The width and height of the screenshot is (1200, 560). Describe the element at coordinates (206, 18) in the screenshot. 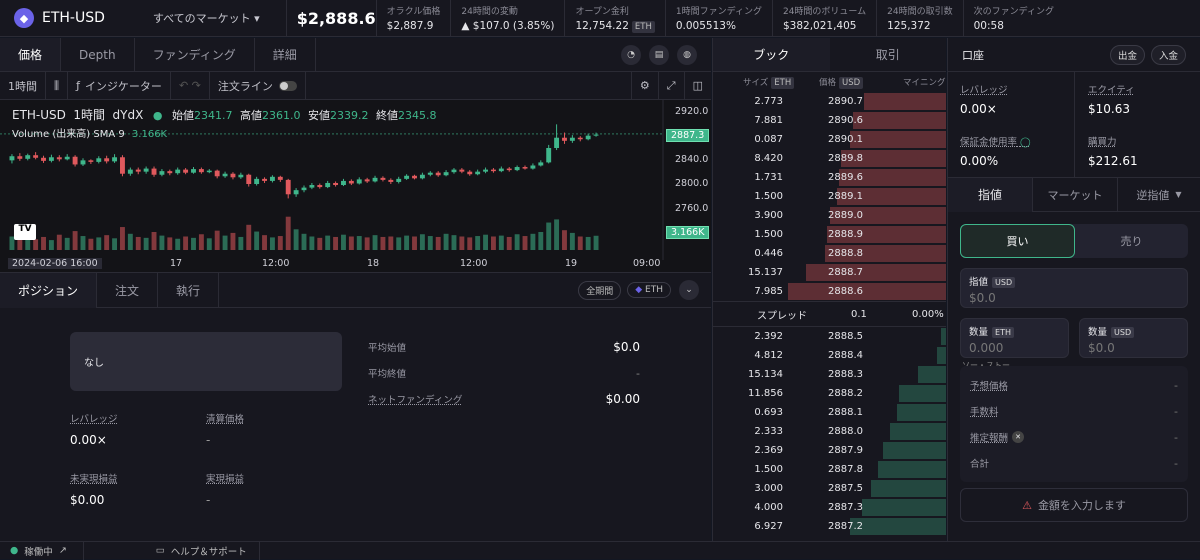

I see `all-markets-dropdown: すべてのマーケット ▾` at that location.